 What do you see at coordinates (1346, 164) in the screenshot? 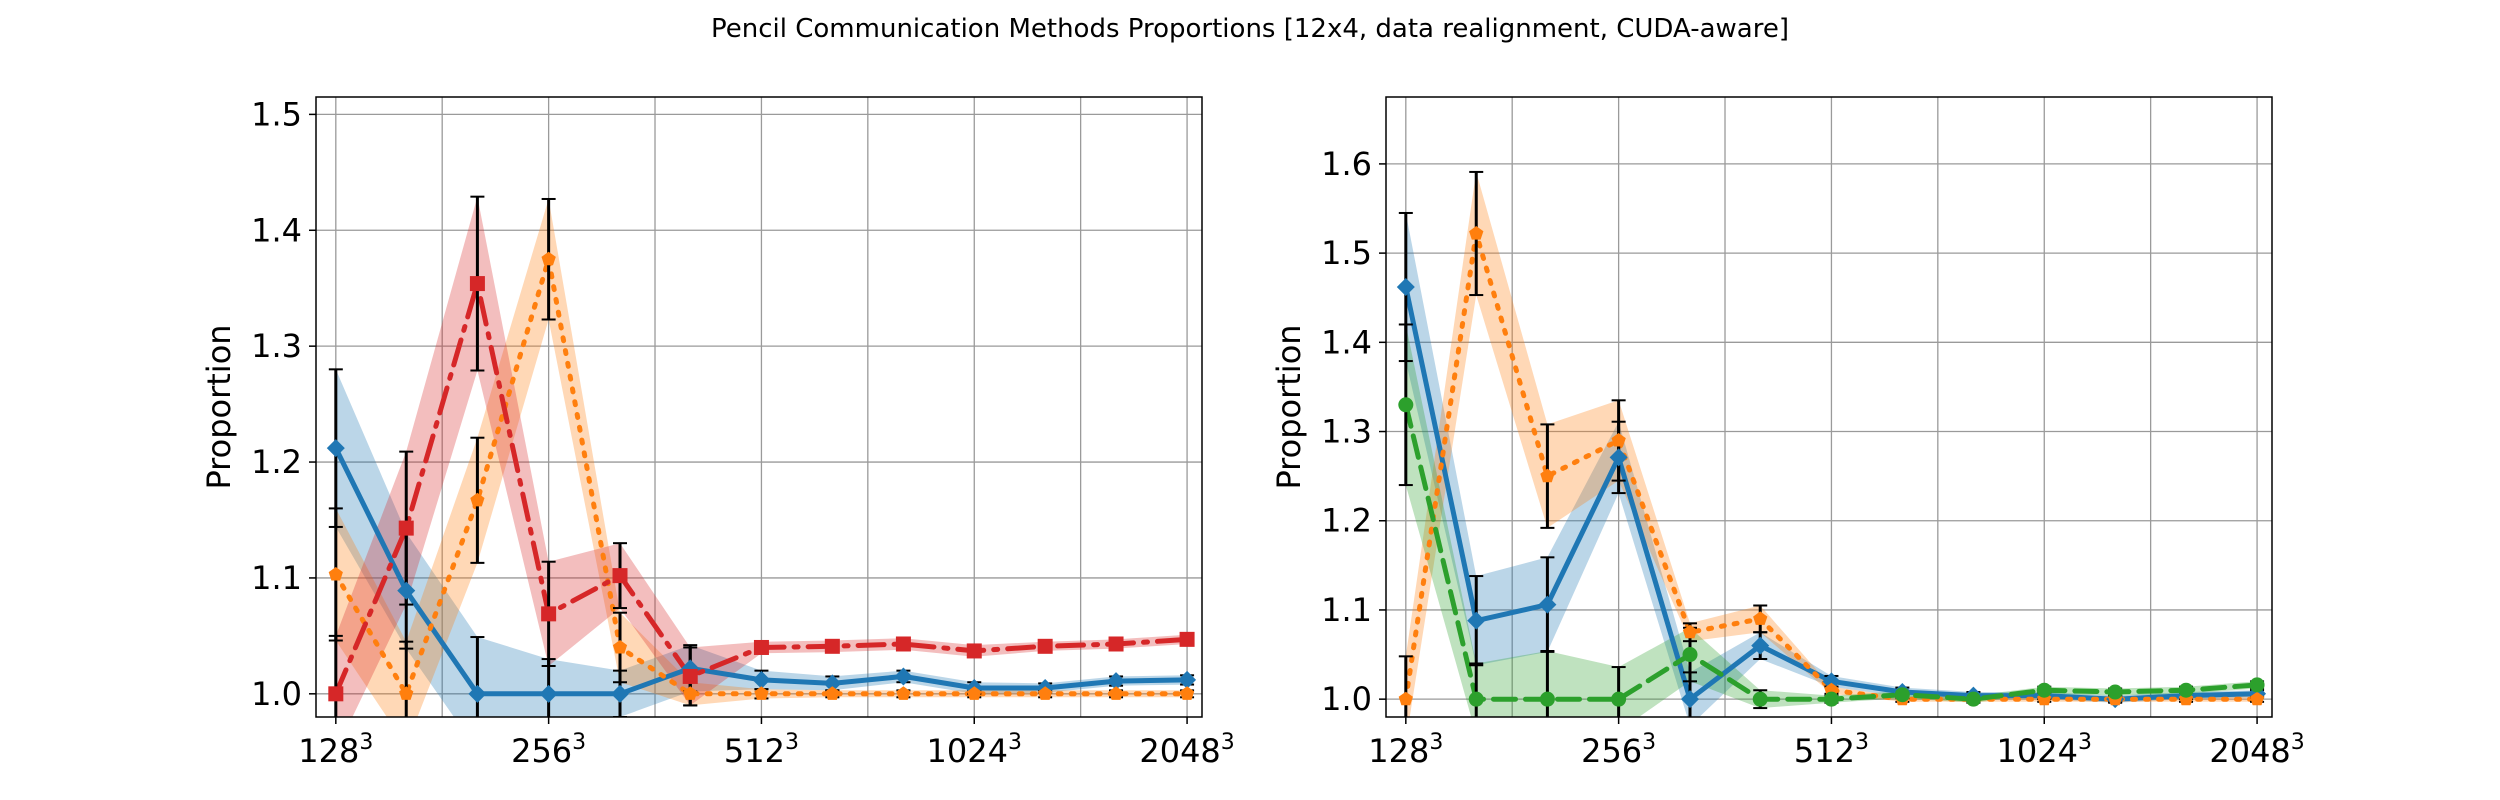
I see `y-tick-label: 1.6` at bounding box center [1346, 164].